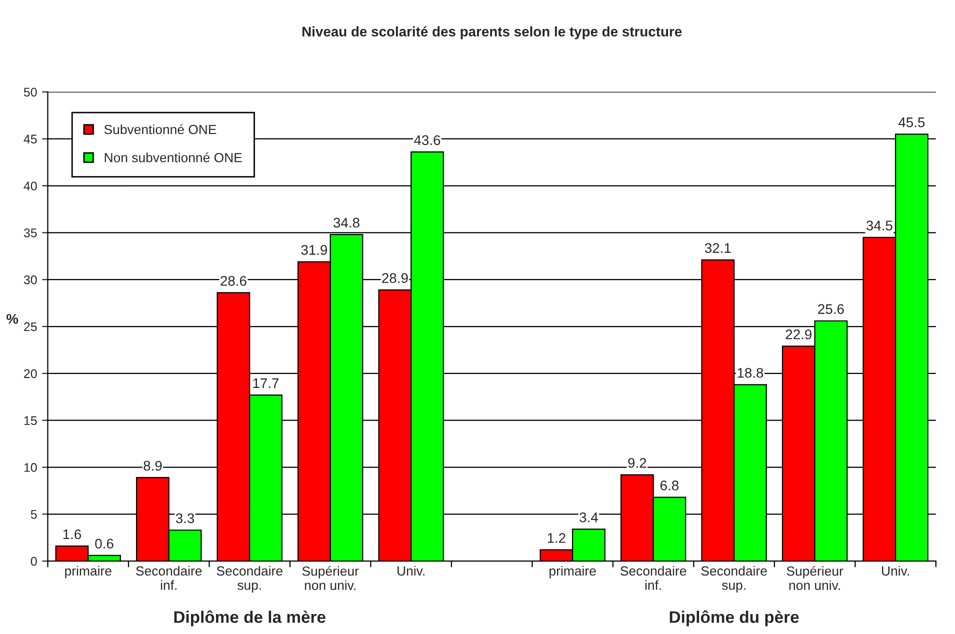 Image resolution: width=955 pixels, height=634 pixels. I want to click on text: Diplôme de la mère, so click(250, 618).